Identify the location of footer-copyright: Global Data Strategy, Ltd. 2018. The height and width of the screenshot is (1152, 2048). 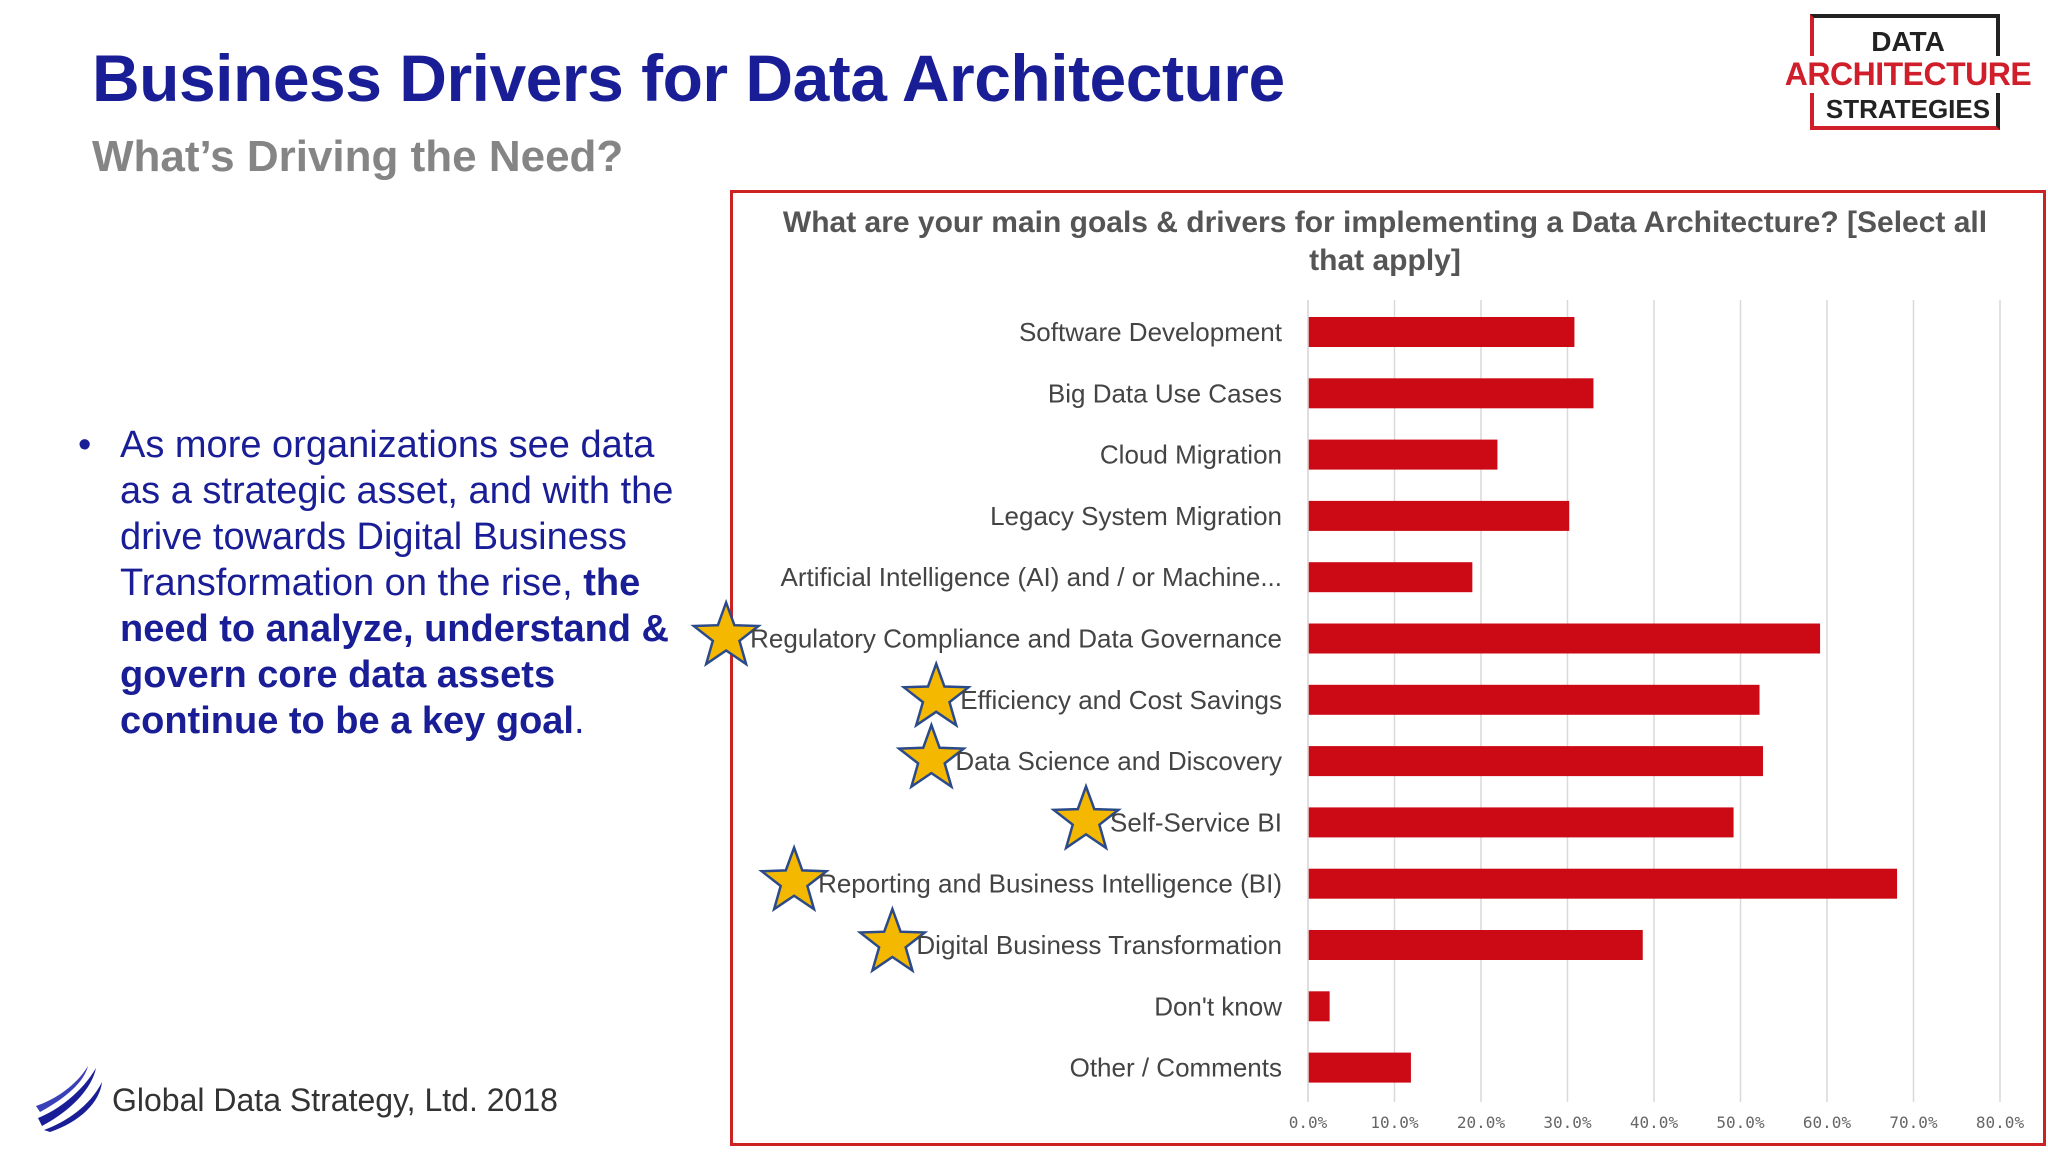
(335, 1100).